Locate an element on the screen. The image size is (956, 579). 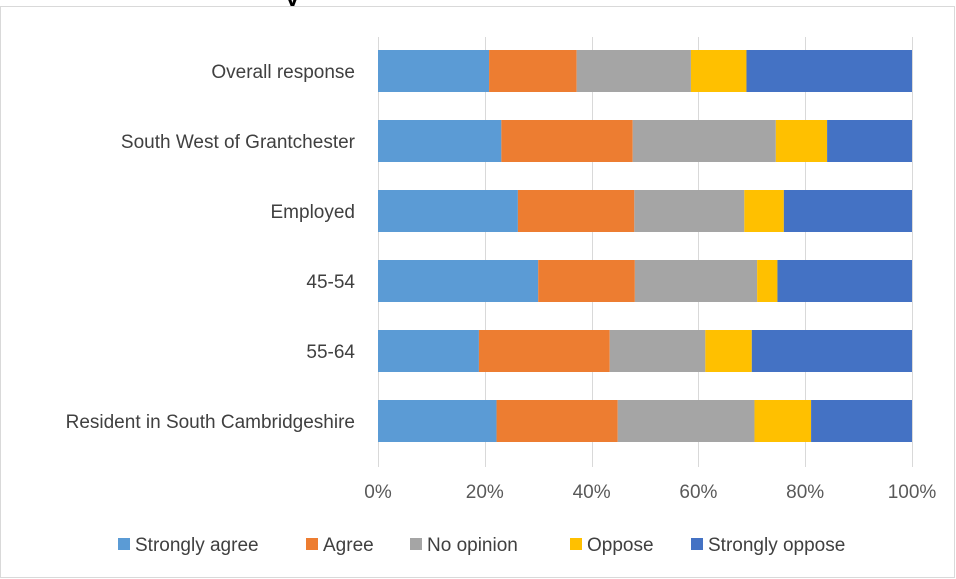
x-tick-label: 80% is located at coordinates (805, 492).